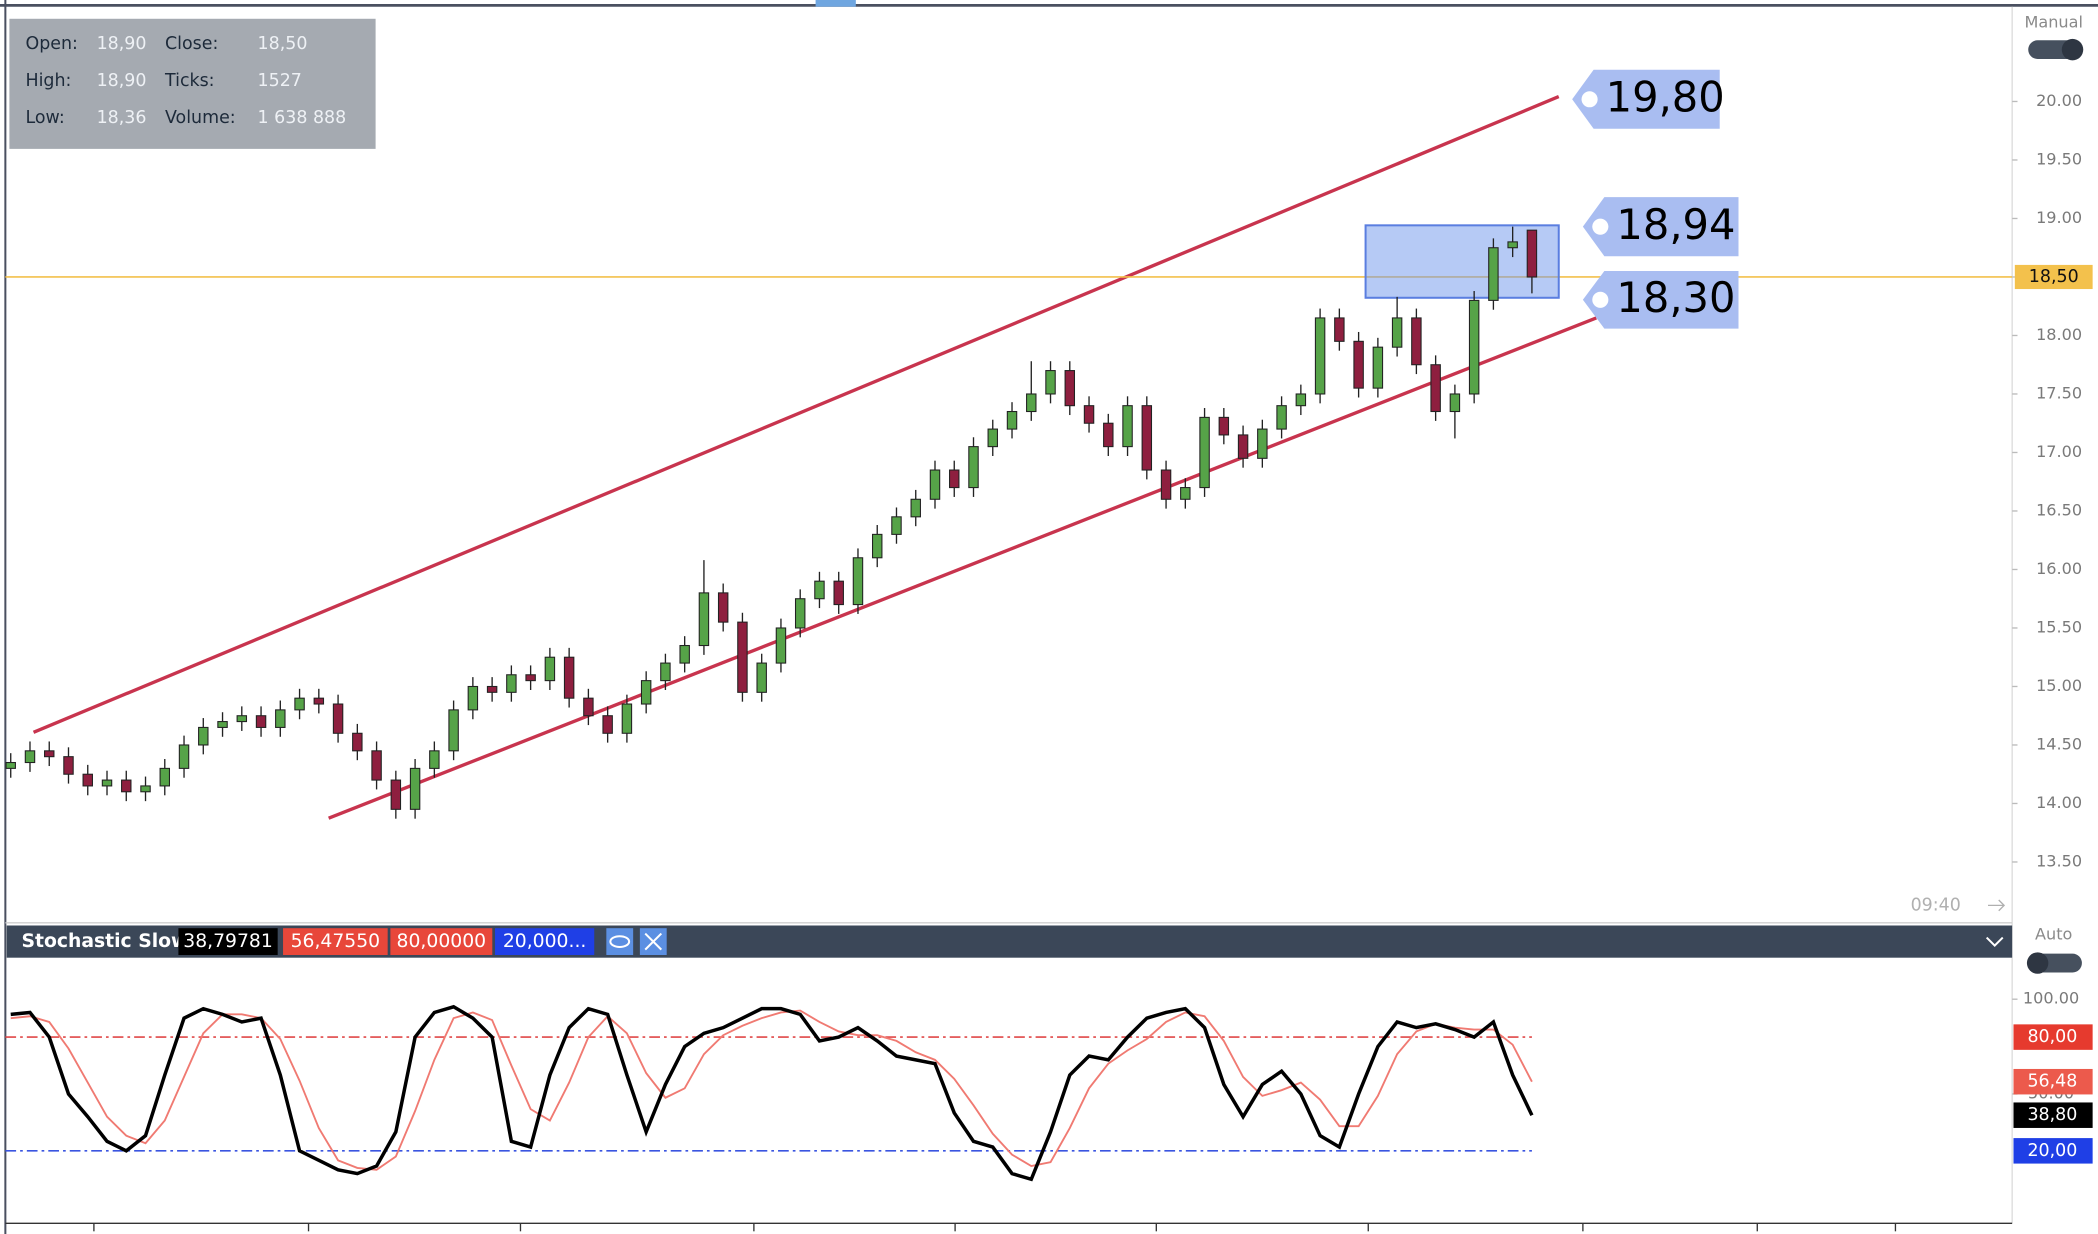 This screenshot has height=1234, width=2098. What do you see at coordinates (772, 1093) in the screenshot?
I see `stoch-line` at bounding box center [772, 1093].